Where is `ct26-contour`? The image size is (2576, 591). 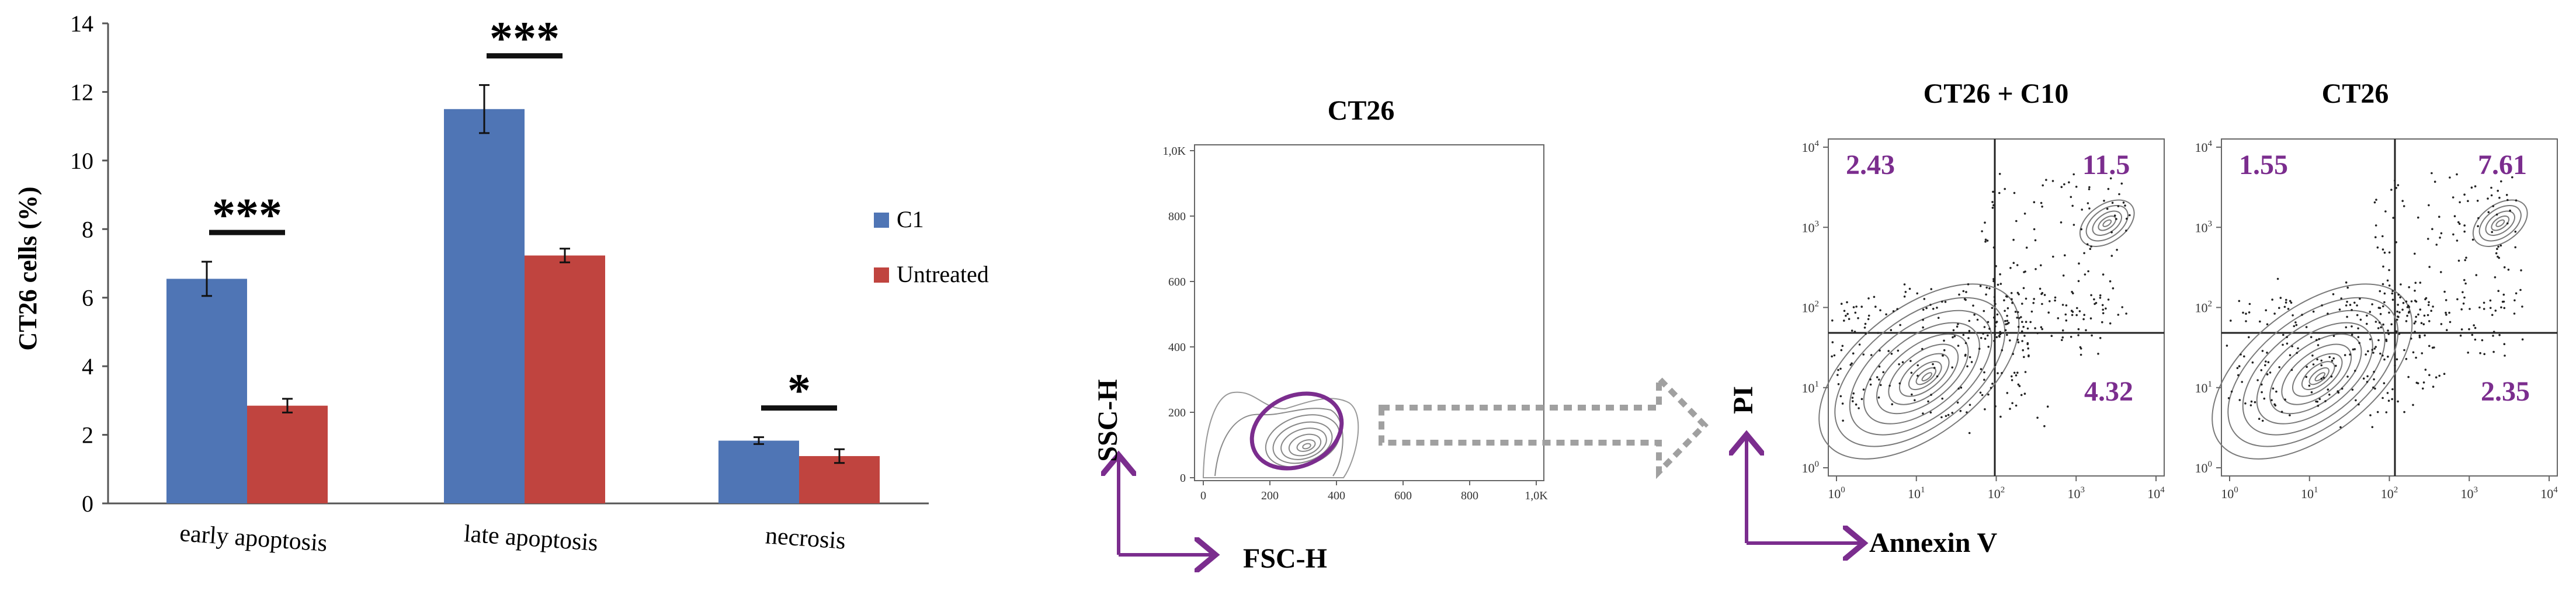 ct26-contour is located at coordinates (2318, 376).